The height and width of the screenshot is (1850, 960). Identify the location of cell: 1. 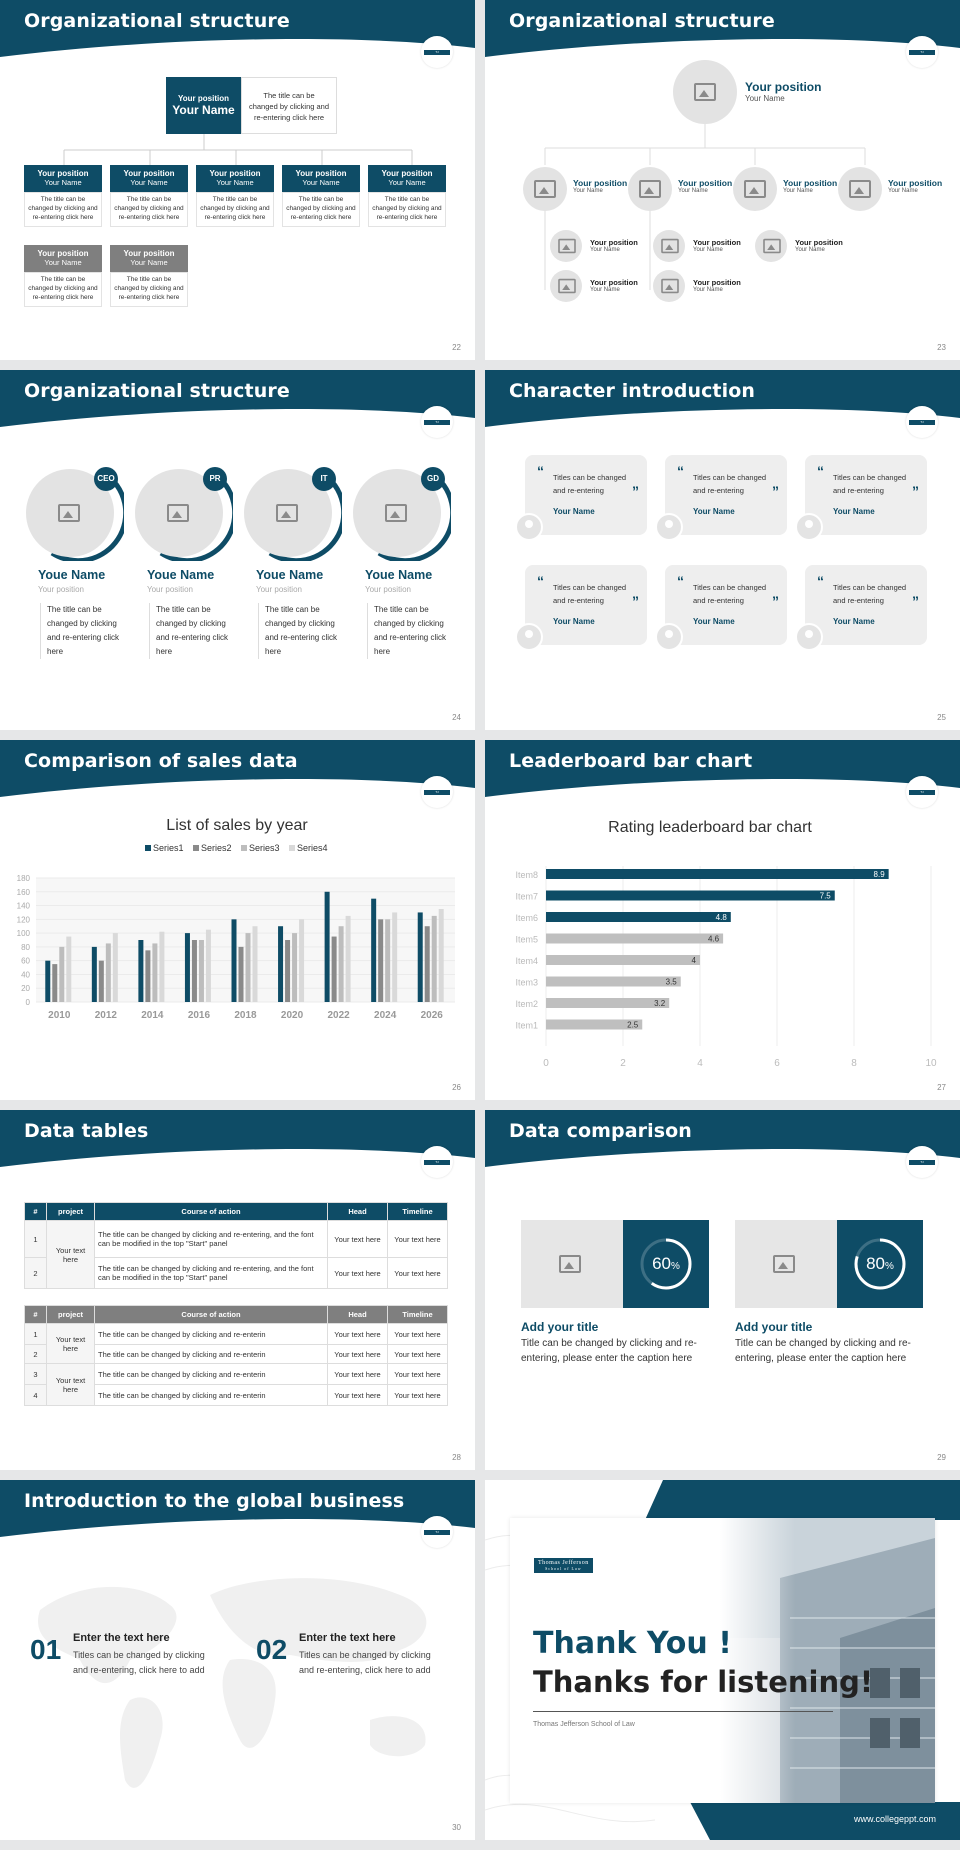
(35, 1334).